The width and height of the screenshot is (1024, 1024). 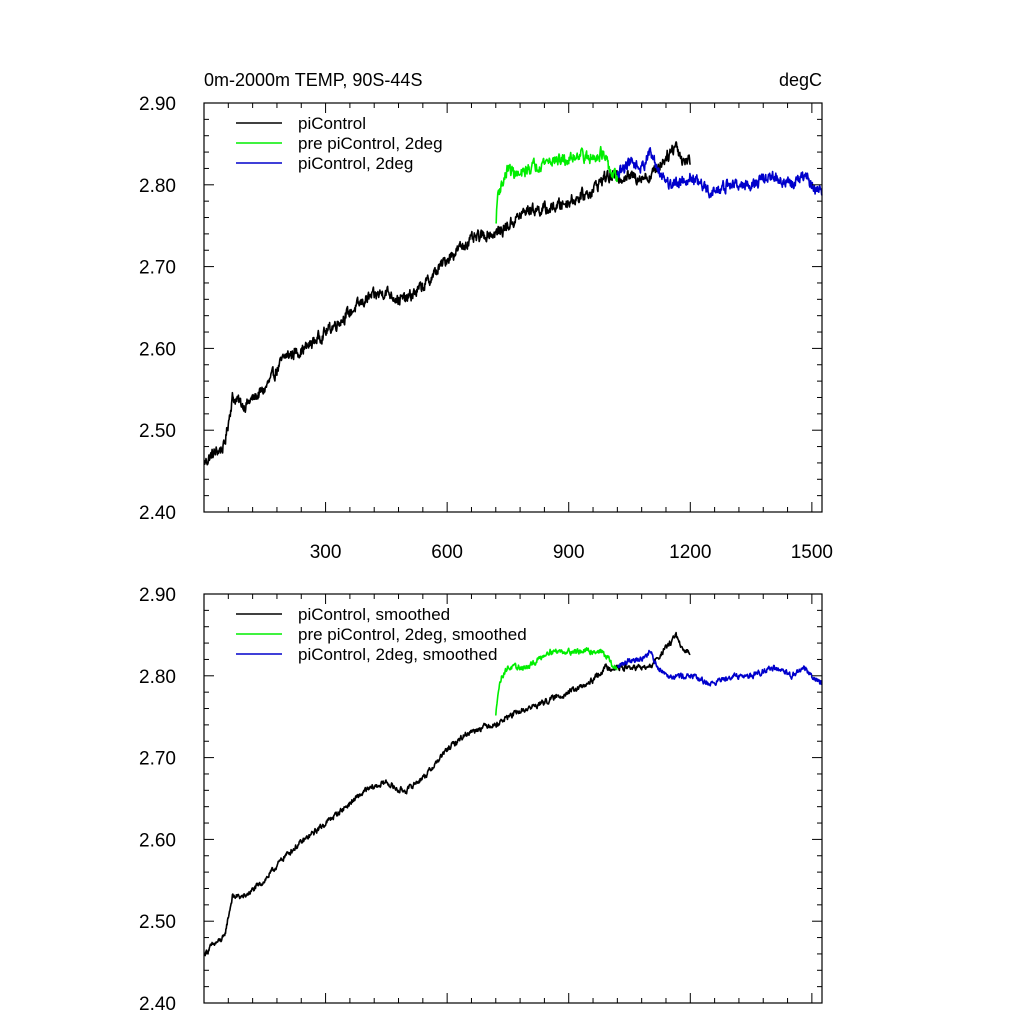 What do you see at coordinates (313, 80) in the screenshot?
I see `figure-title: 0m-2000m TEMP, 90S-44S` at bounding box center [313, 80].